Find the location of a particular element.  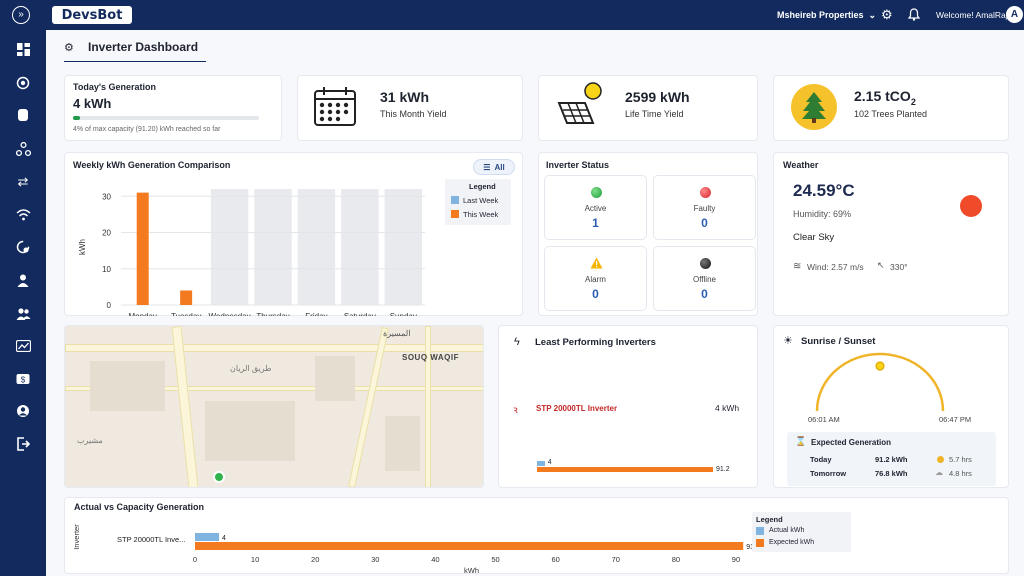

empty-day-column is located at coordinates (360, 247).